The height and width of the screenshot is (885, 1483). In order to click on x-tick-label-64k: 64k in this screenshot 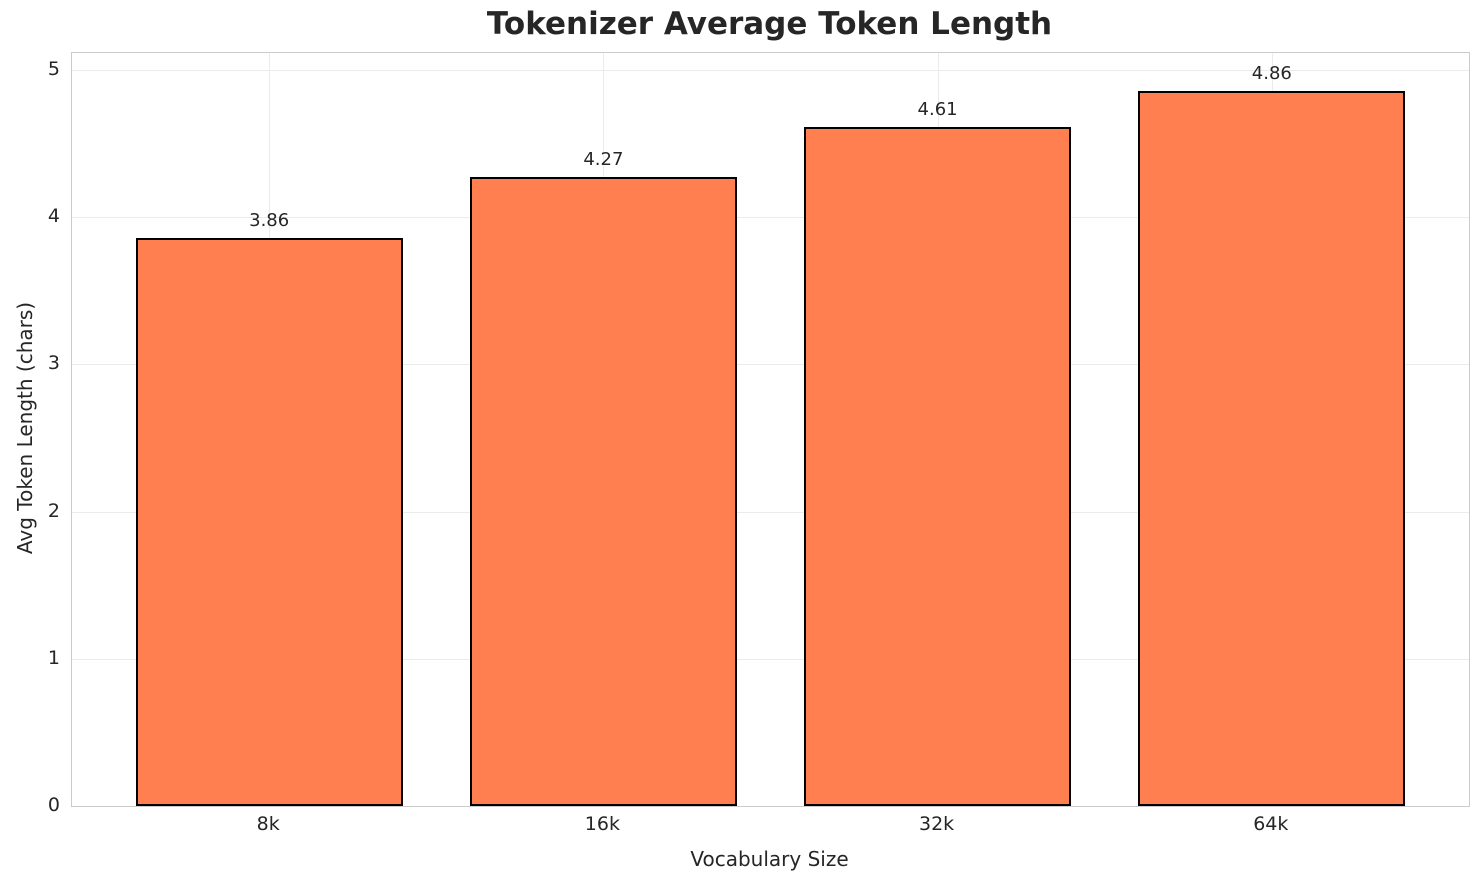, I will do `click(1271, 824)`.